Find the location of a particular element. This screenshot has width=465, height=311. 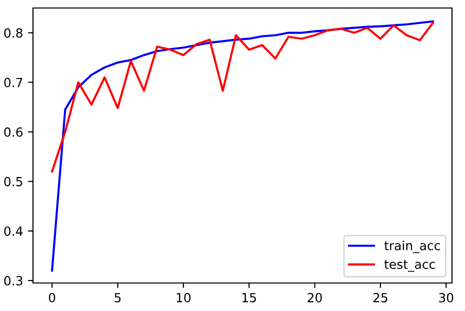

legend-label: train_acc is located at coordinates (412, 247).